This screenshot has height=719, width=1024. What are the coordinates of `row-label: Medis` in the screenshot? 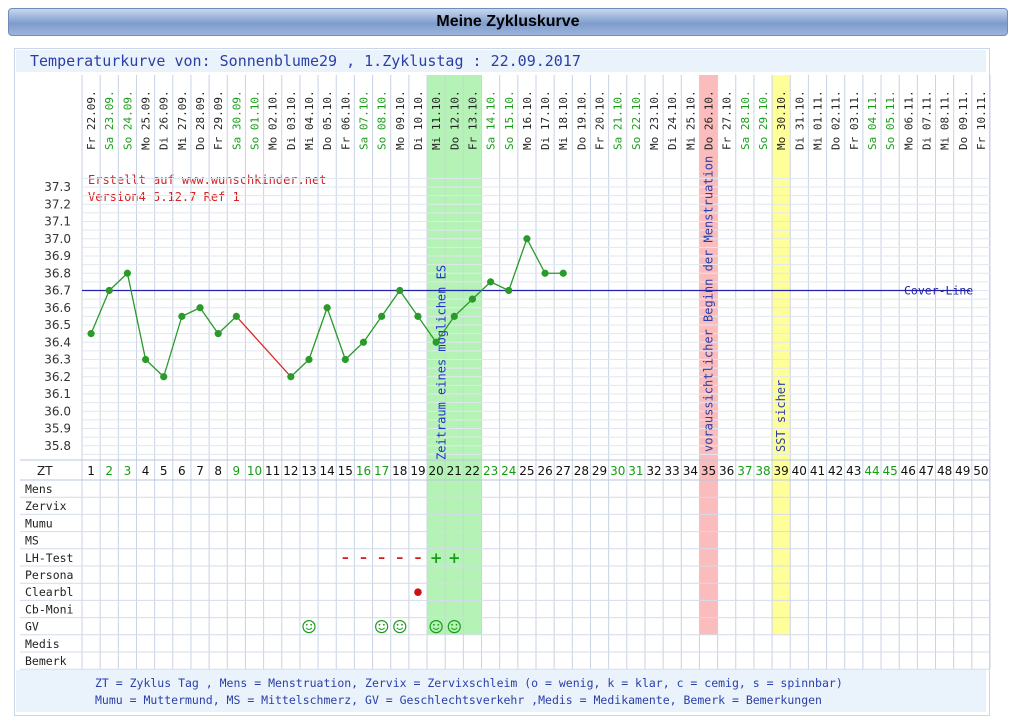 It's located at (42, 644).